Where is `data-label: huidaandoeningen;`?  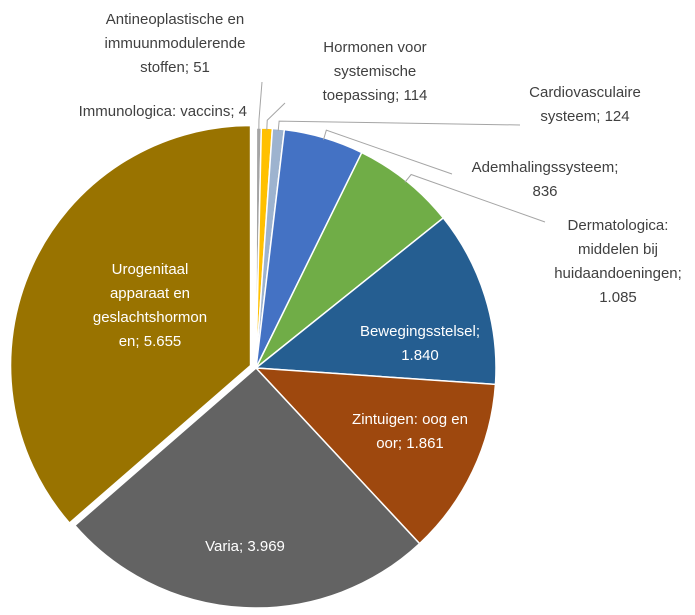
data-label: huidaandoeningen; is located at coordinates (618, 273).